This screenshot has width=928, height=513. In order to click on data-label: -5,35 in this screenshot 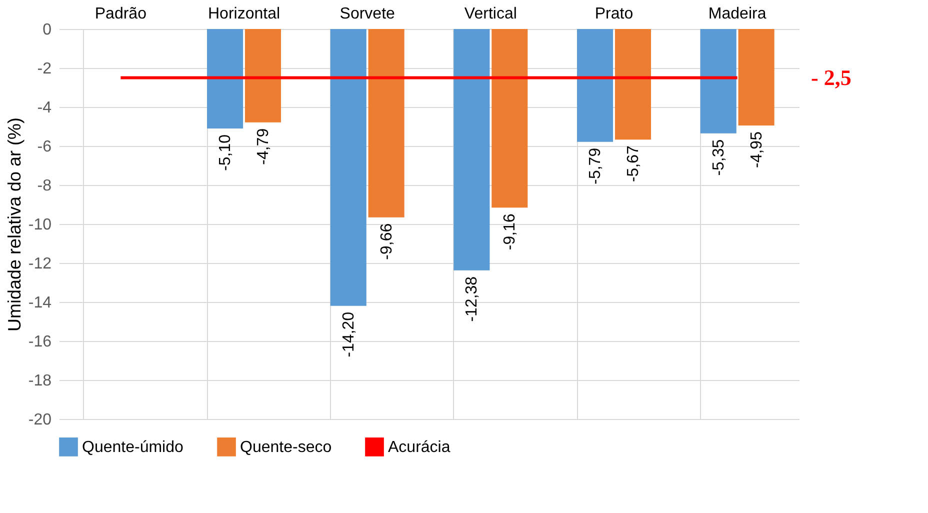, I will do `click(719, 157)`.